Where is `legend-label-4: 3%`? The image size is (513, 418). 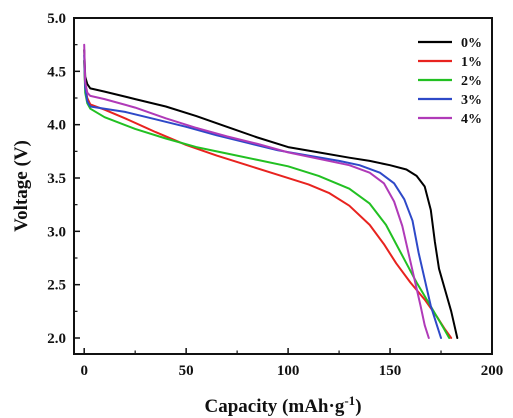
legend-label-4: 3% is located at coordinates (471, 100).